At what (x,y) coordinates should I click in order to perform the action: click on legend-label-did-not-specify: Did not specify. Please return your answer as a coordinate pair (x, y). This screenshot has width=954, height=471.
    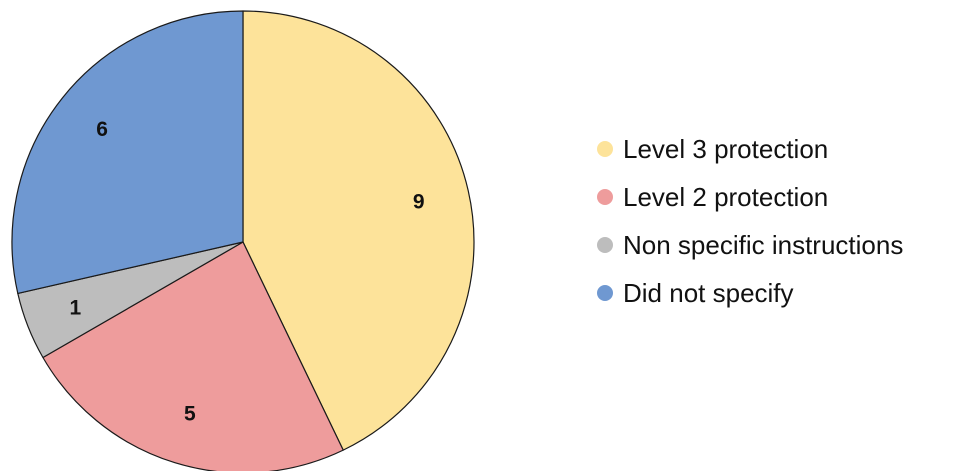
    Looking at the image, I should click on (708, 293).